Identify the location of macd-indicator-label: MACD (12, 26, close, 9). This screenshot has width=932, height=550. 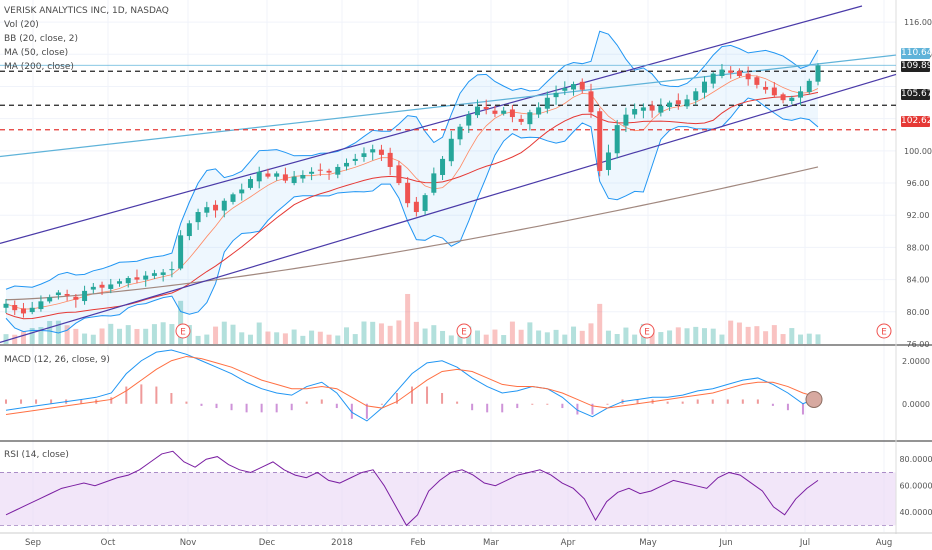
(57, 360).